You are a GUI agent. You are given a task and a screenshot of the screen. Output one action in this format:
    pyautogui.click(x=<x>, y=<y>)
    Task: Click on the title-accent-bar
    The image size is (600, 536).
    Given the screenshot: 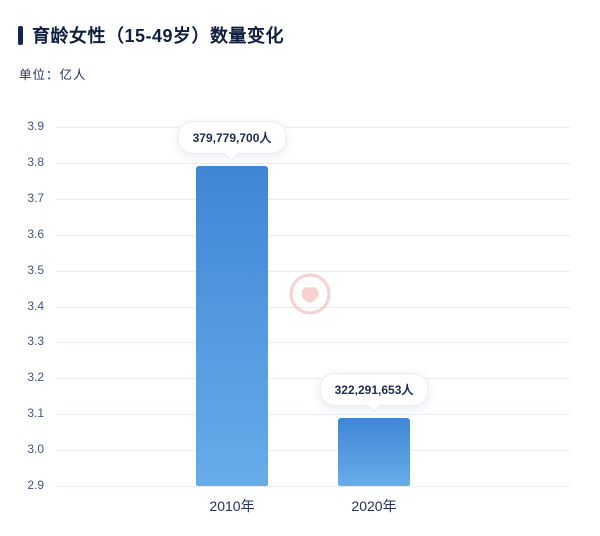 What is the action you would take?
    pyautogui.click(x=20, y=35)
    